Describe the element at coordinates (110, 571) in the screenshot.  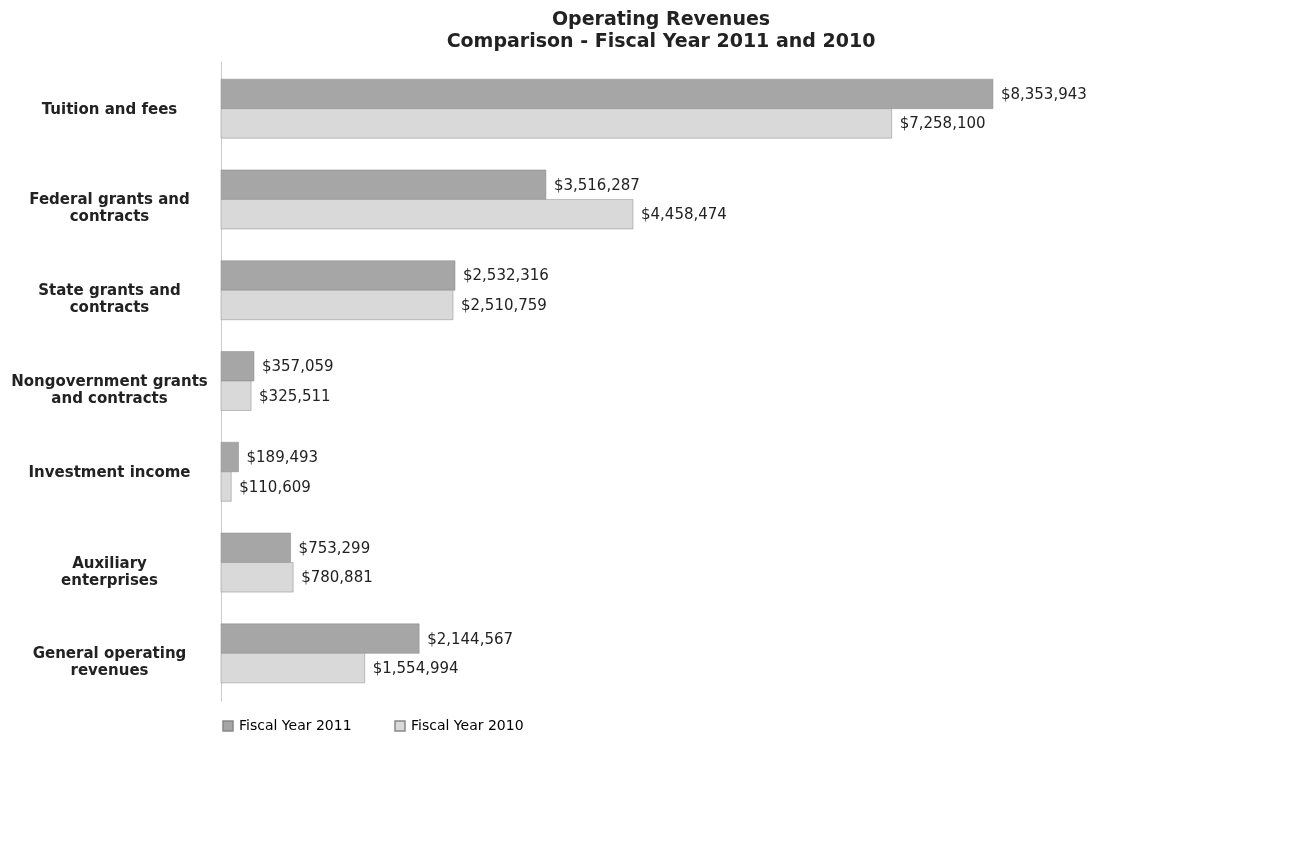
I see `y-tick-label: Auxiliary enterprises` at that location.